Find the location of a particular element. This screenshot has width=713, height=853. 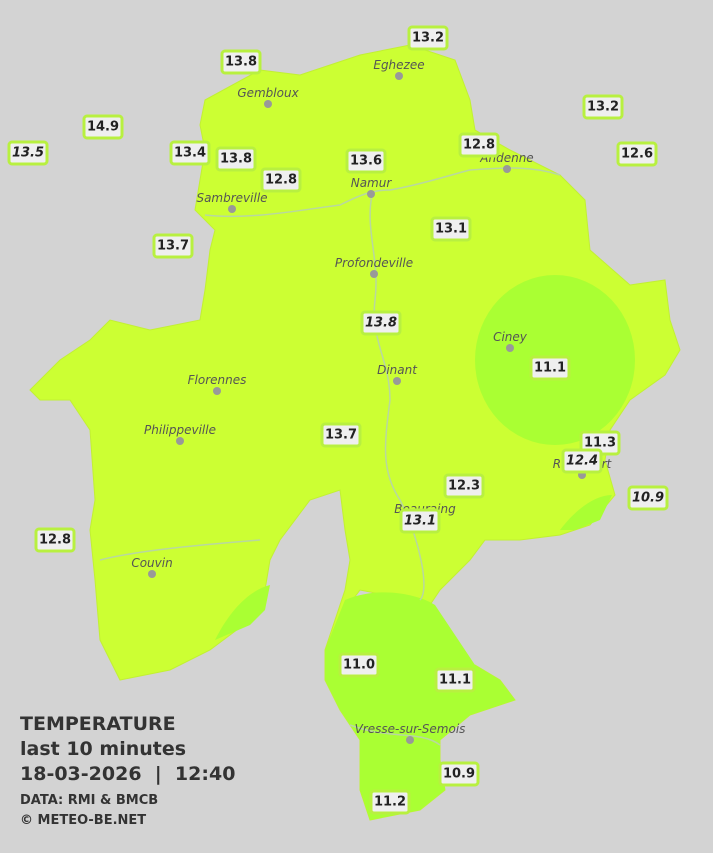

legend-source: DATA: RMI & BMCB is located at coordinates (89, 800).